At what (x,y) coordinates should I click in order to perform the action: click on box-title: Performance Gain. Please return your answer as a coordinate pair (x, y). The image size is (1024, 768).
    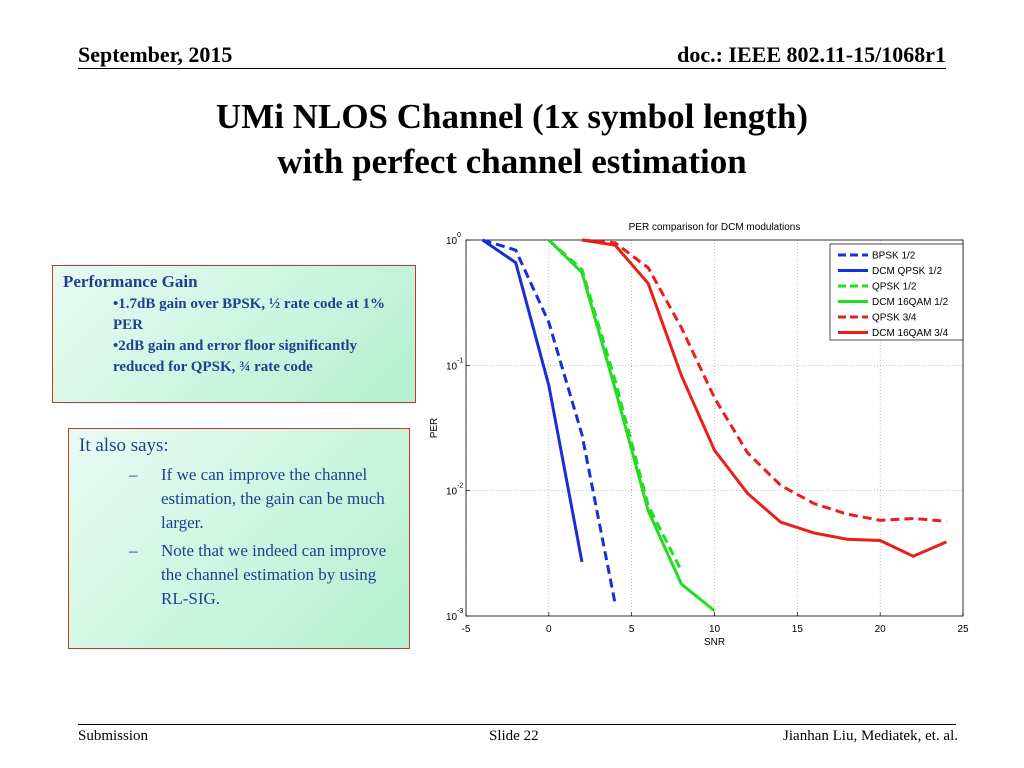
    Looking at the image, I should click on (130, 281).